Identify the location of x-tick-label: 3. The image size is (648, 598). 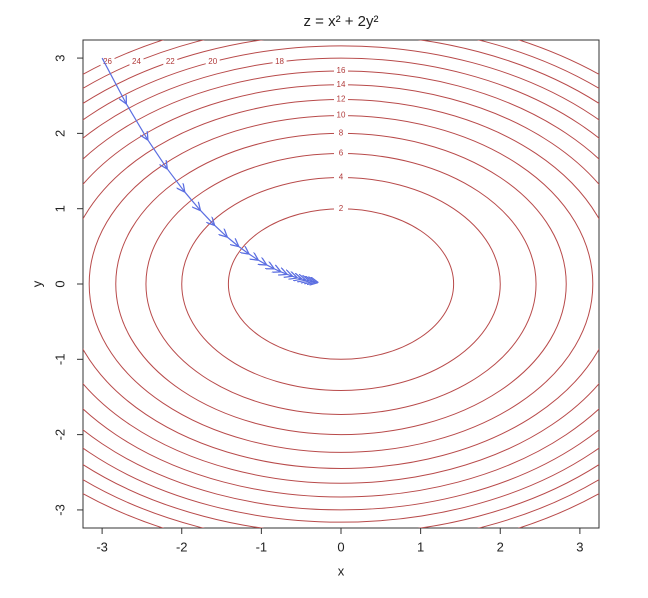
(579, 546).